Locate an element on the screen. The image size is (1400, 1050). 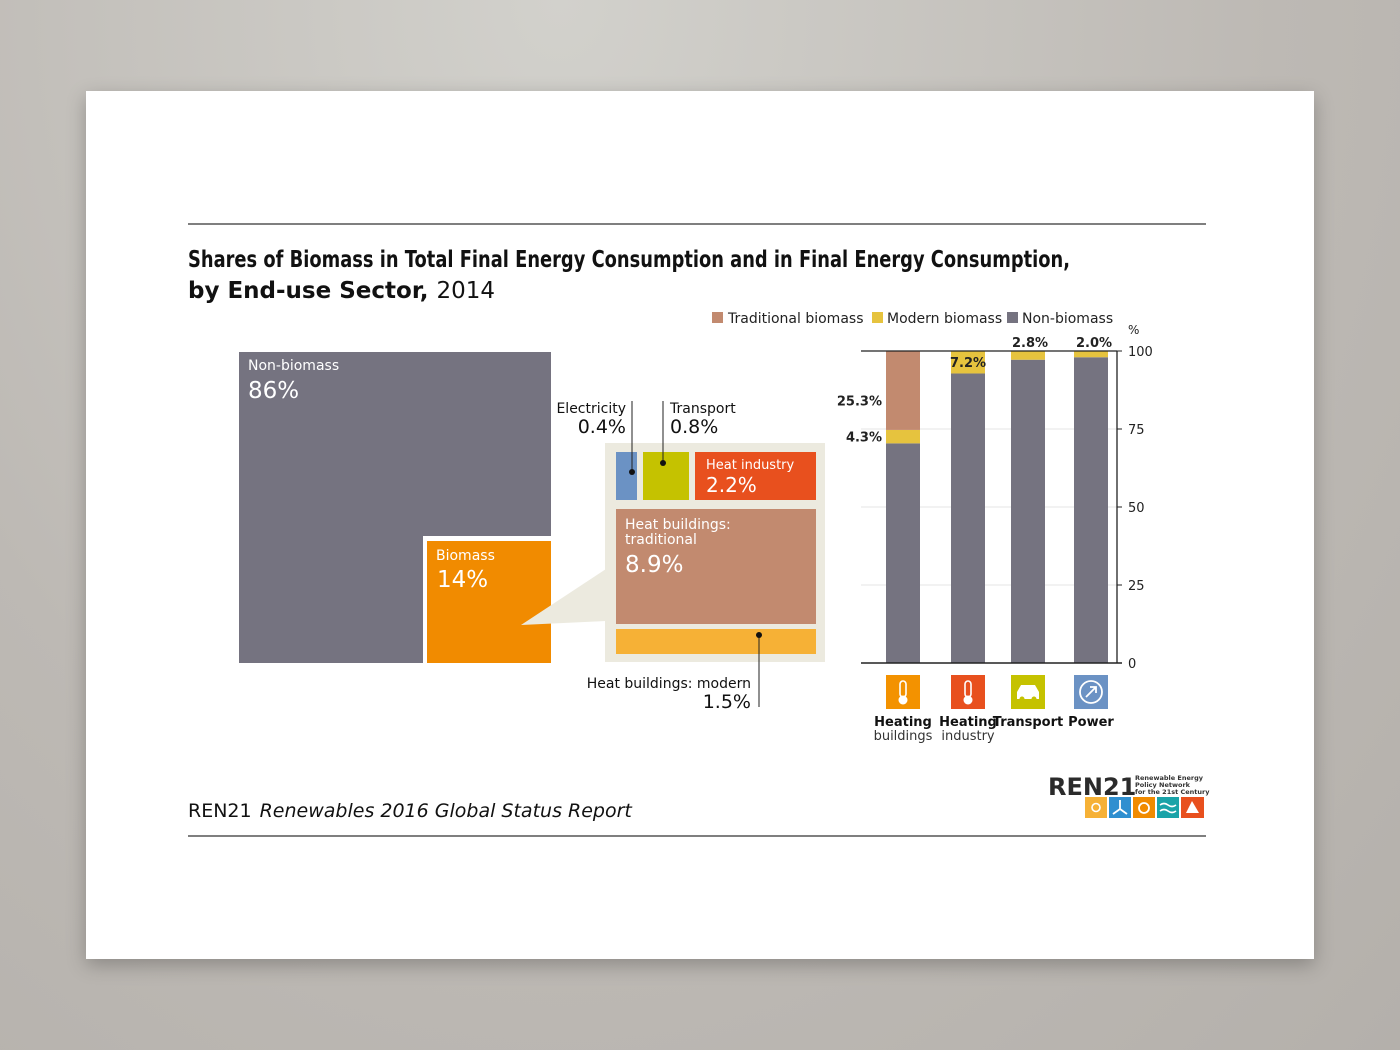
legend-swatch-modern is located at coordinates (877, 317).